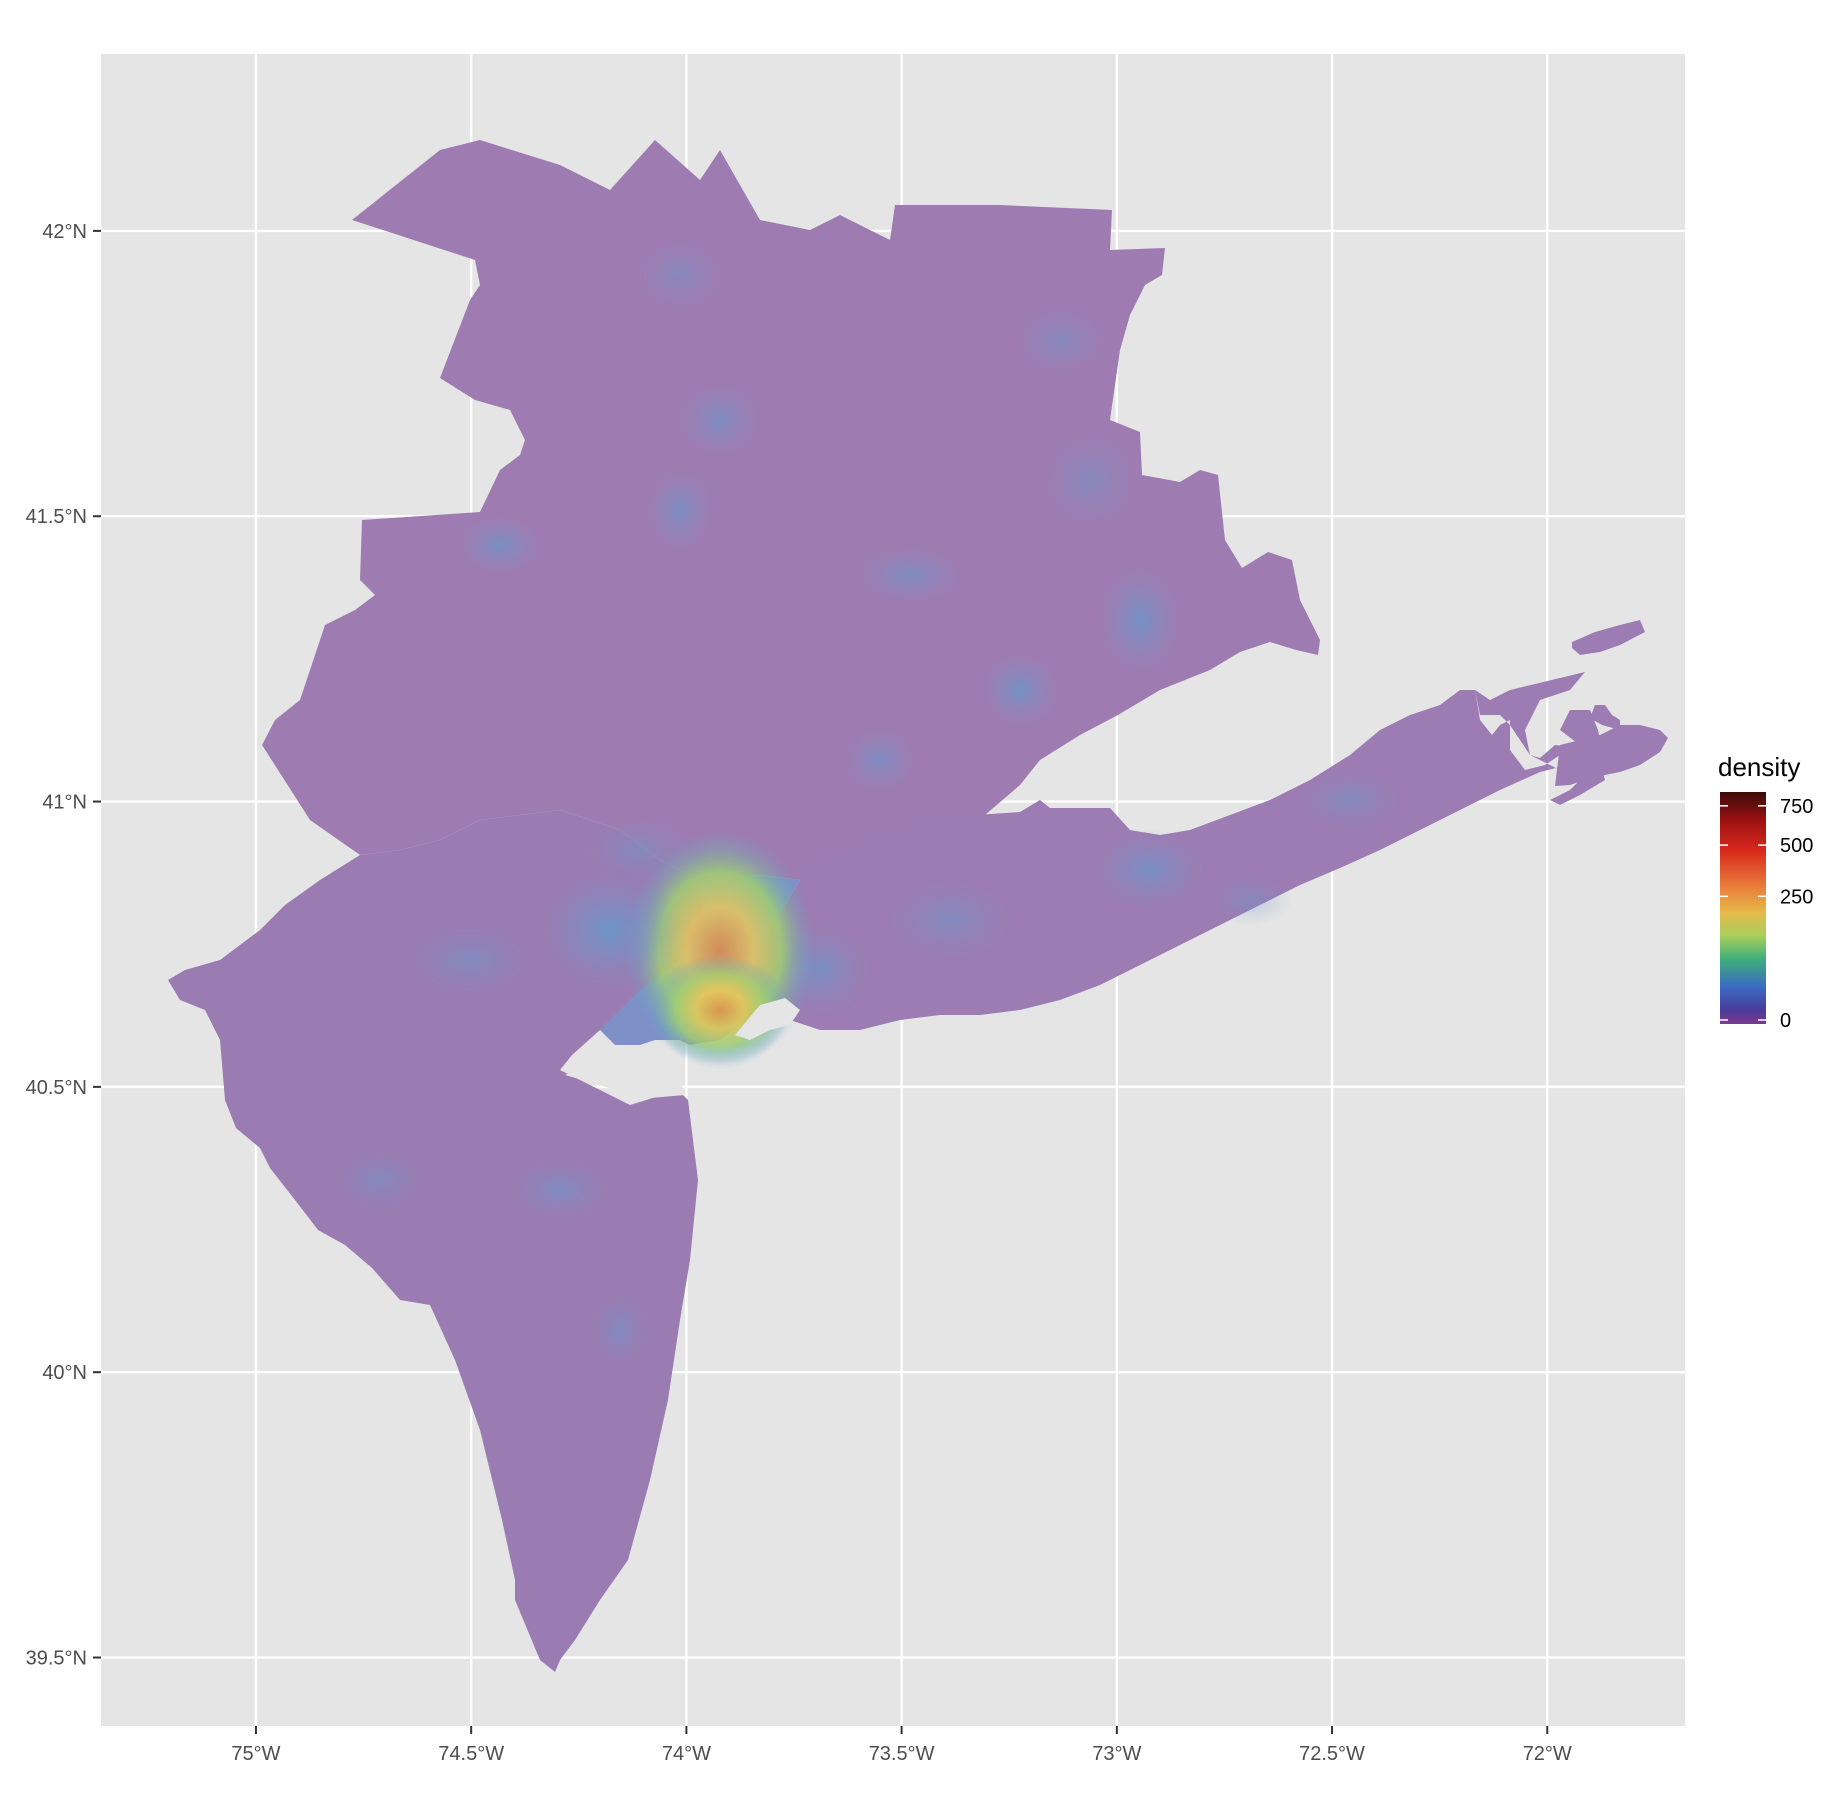  I want to click on x-tick-label: 72°W, so click(1547, 1754).